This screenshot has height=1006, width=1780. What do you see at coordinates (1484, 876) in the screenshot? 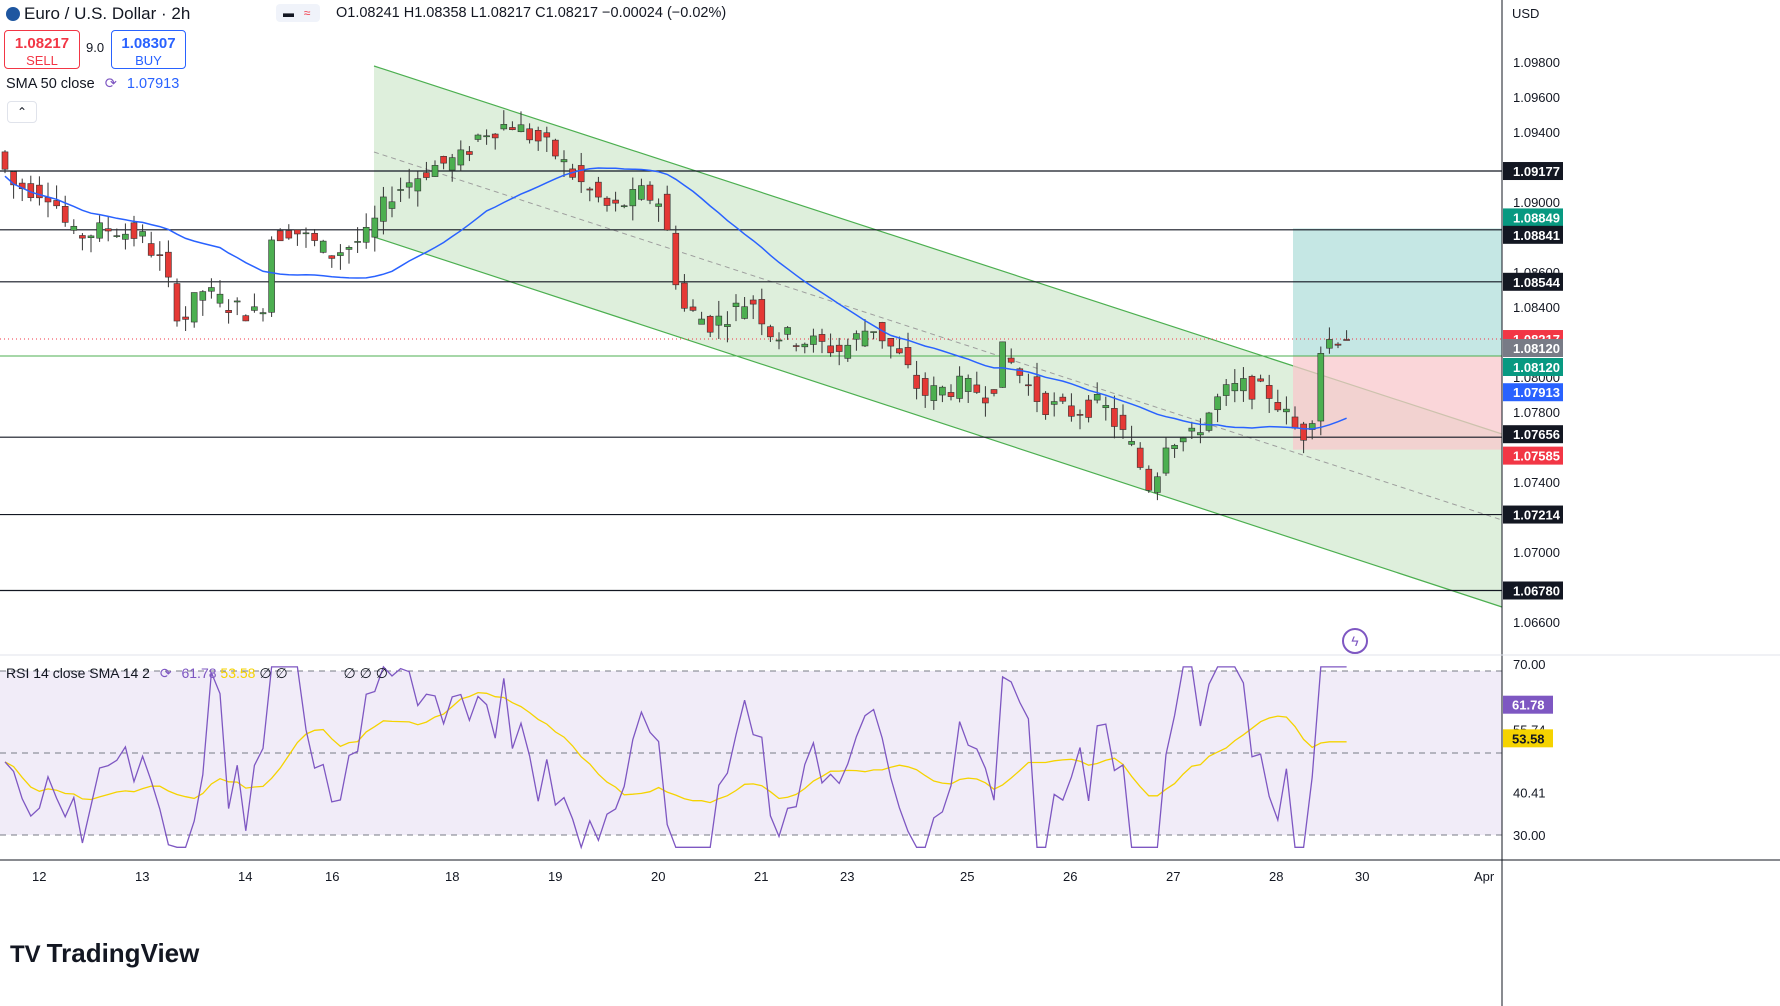
I see `time-tick-label: Apr` at bounding box center [1484, 876].